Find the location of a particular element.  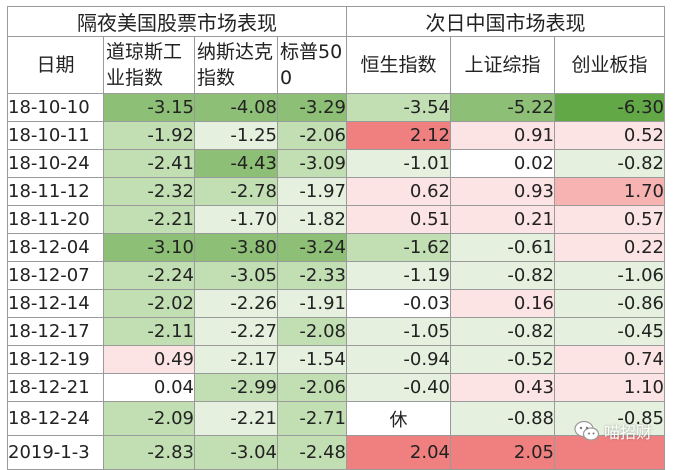

shcomp-value-cell: -0.52 is located at coordinates (502, 359).